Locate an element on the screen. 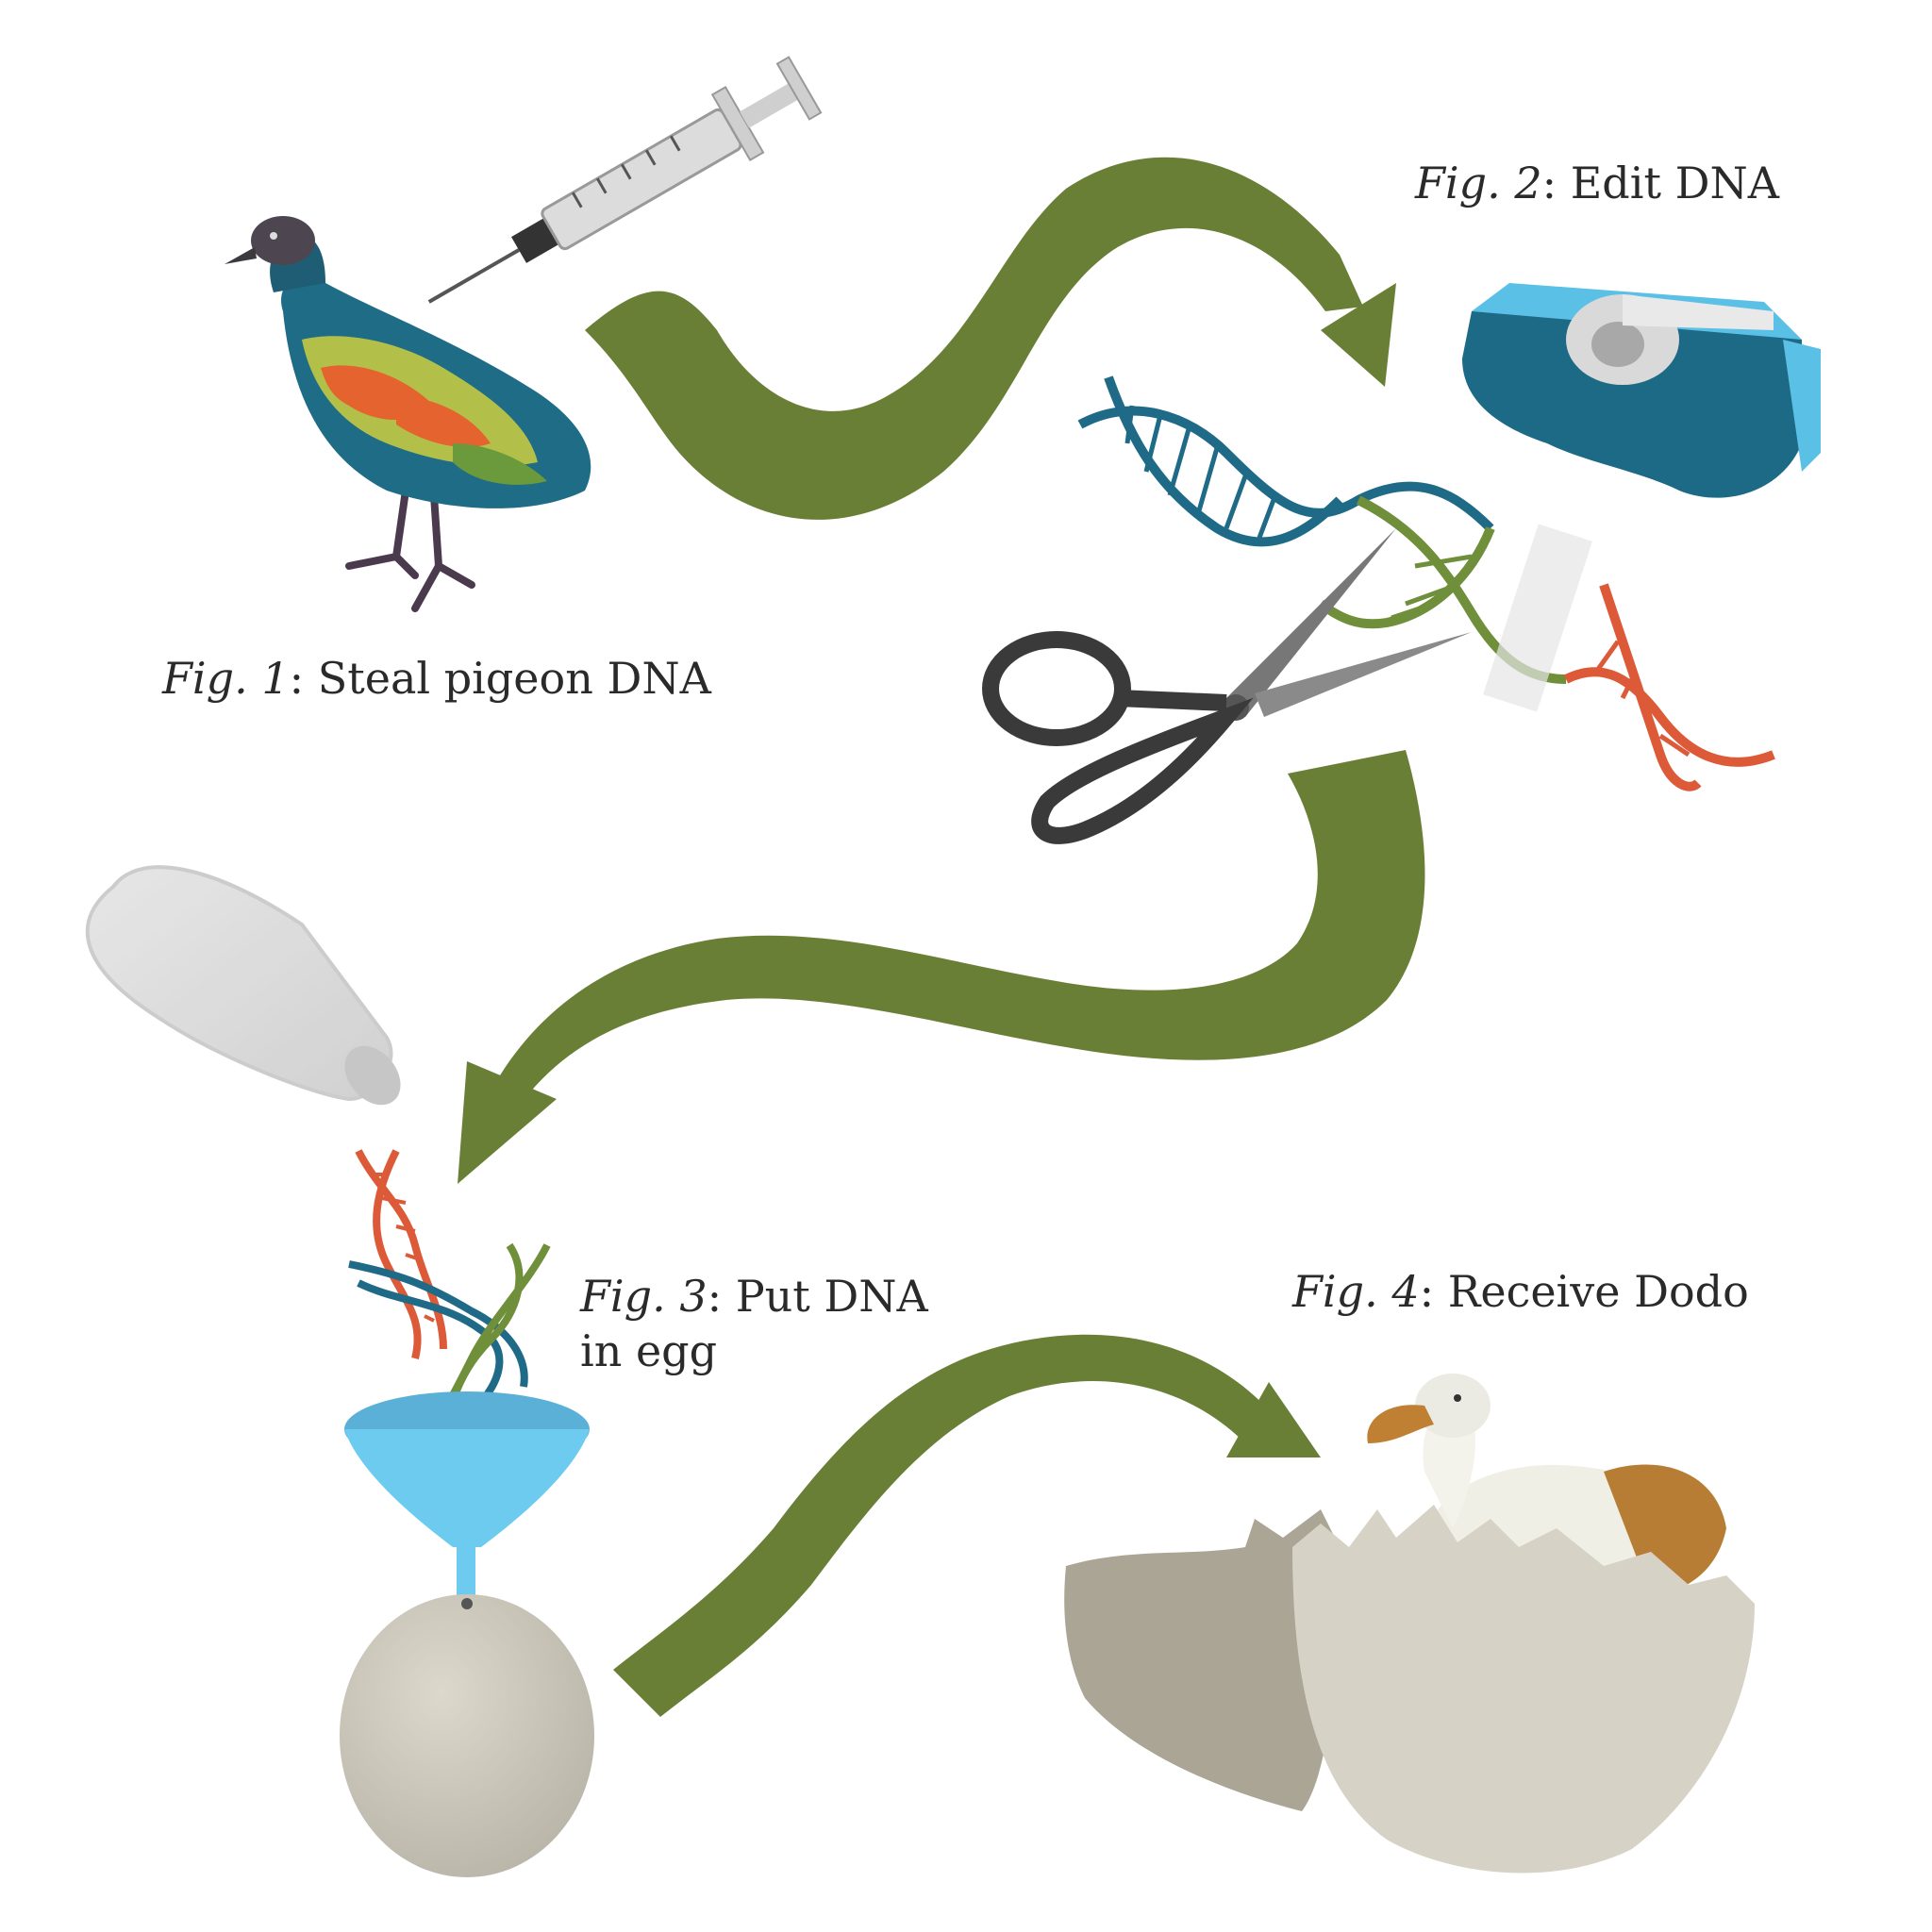 The image size is (1932, 1932). dna-double-helix-icon is located at coordinates (1426, 583).